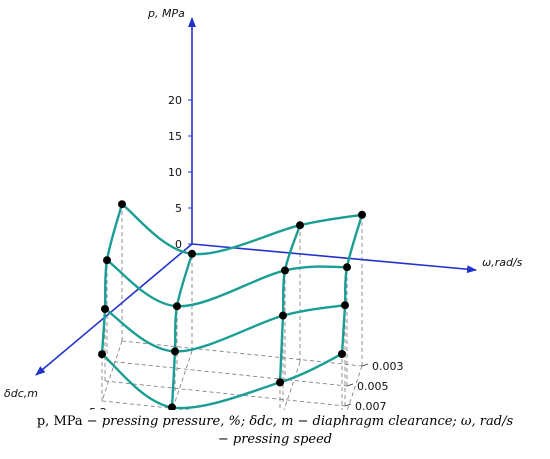 This screenshot has height=459, width=550. I want to click on omega-tick-label: 0.007, so click(371, 405).